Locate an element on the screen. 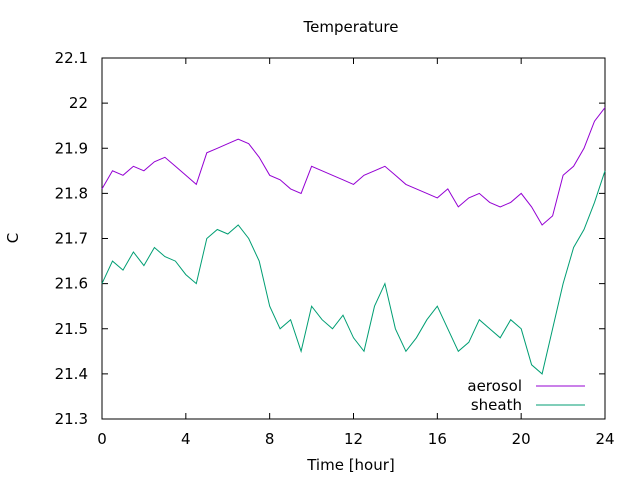 Image resolution: width=640 pixels, height=480 pixels. y-tick-label: 21.6 is located at coordinates (71, 284).